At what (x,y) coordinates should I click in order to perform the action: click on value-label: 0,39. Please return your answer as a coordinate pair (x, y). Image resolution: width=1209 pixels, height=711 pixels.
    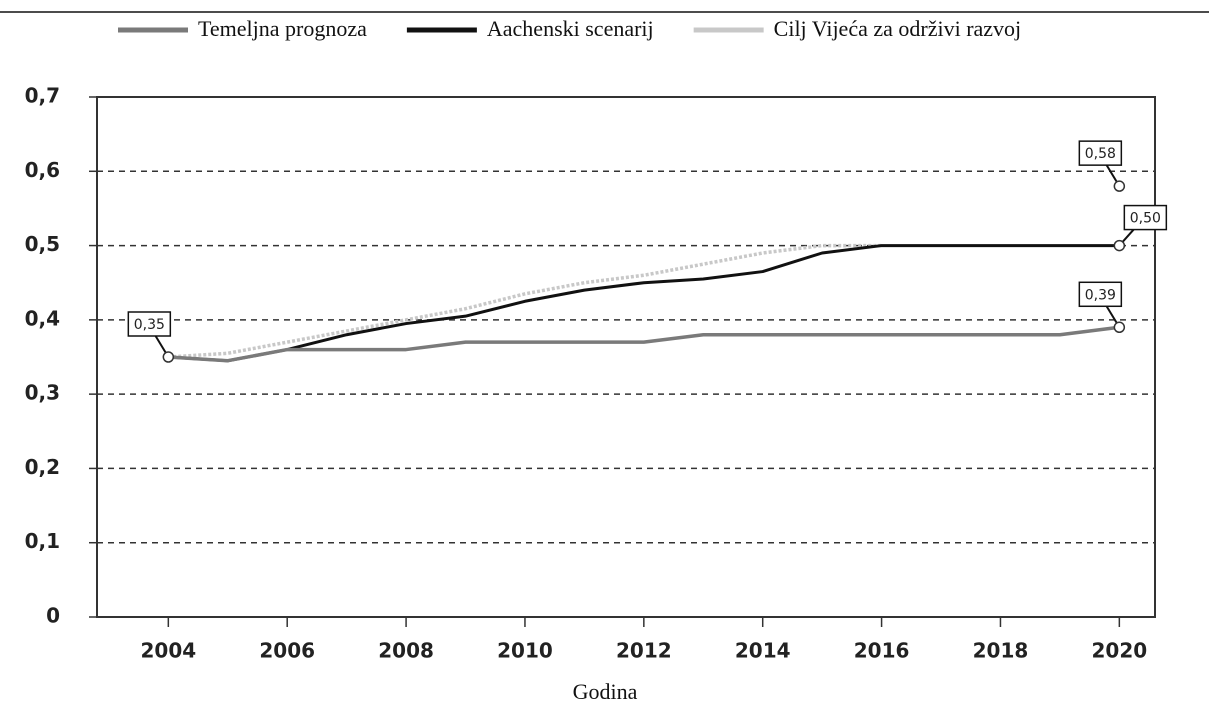
    Looking at the image, I should click on (1100, 295).